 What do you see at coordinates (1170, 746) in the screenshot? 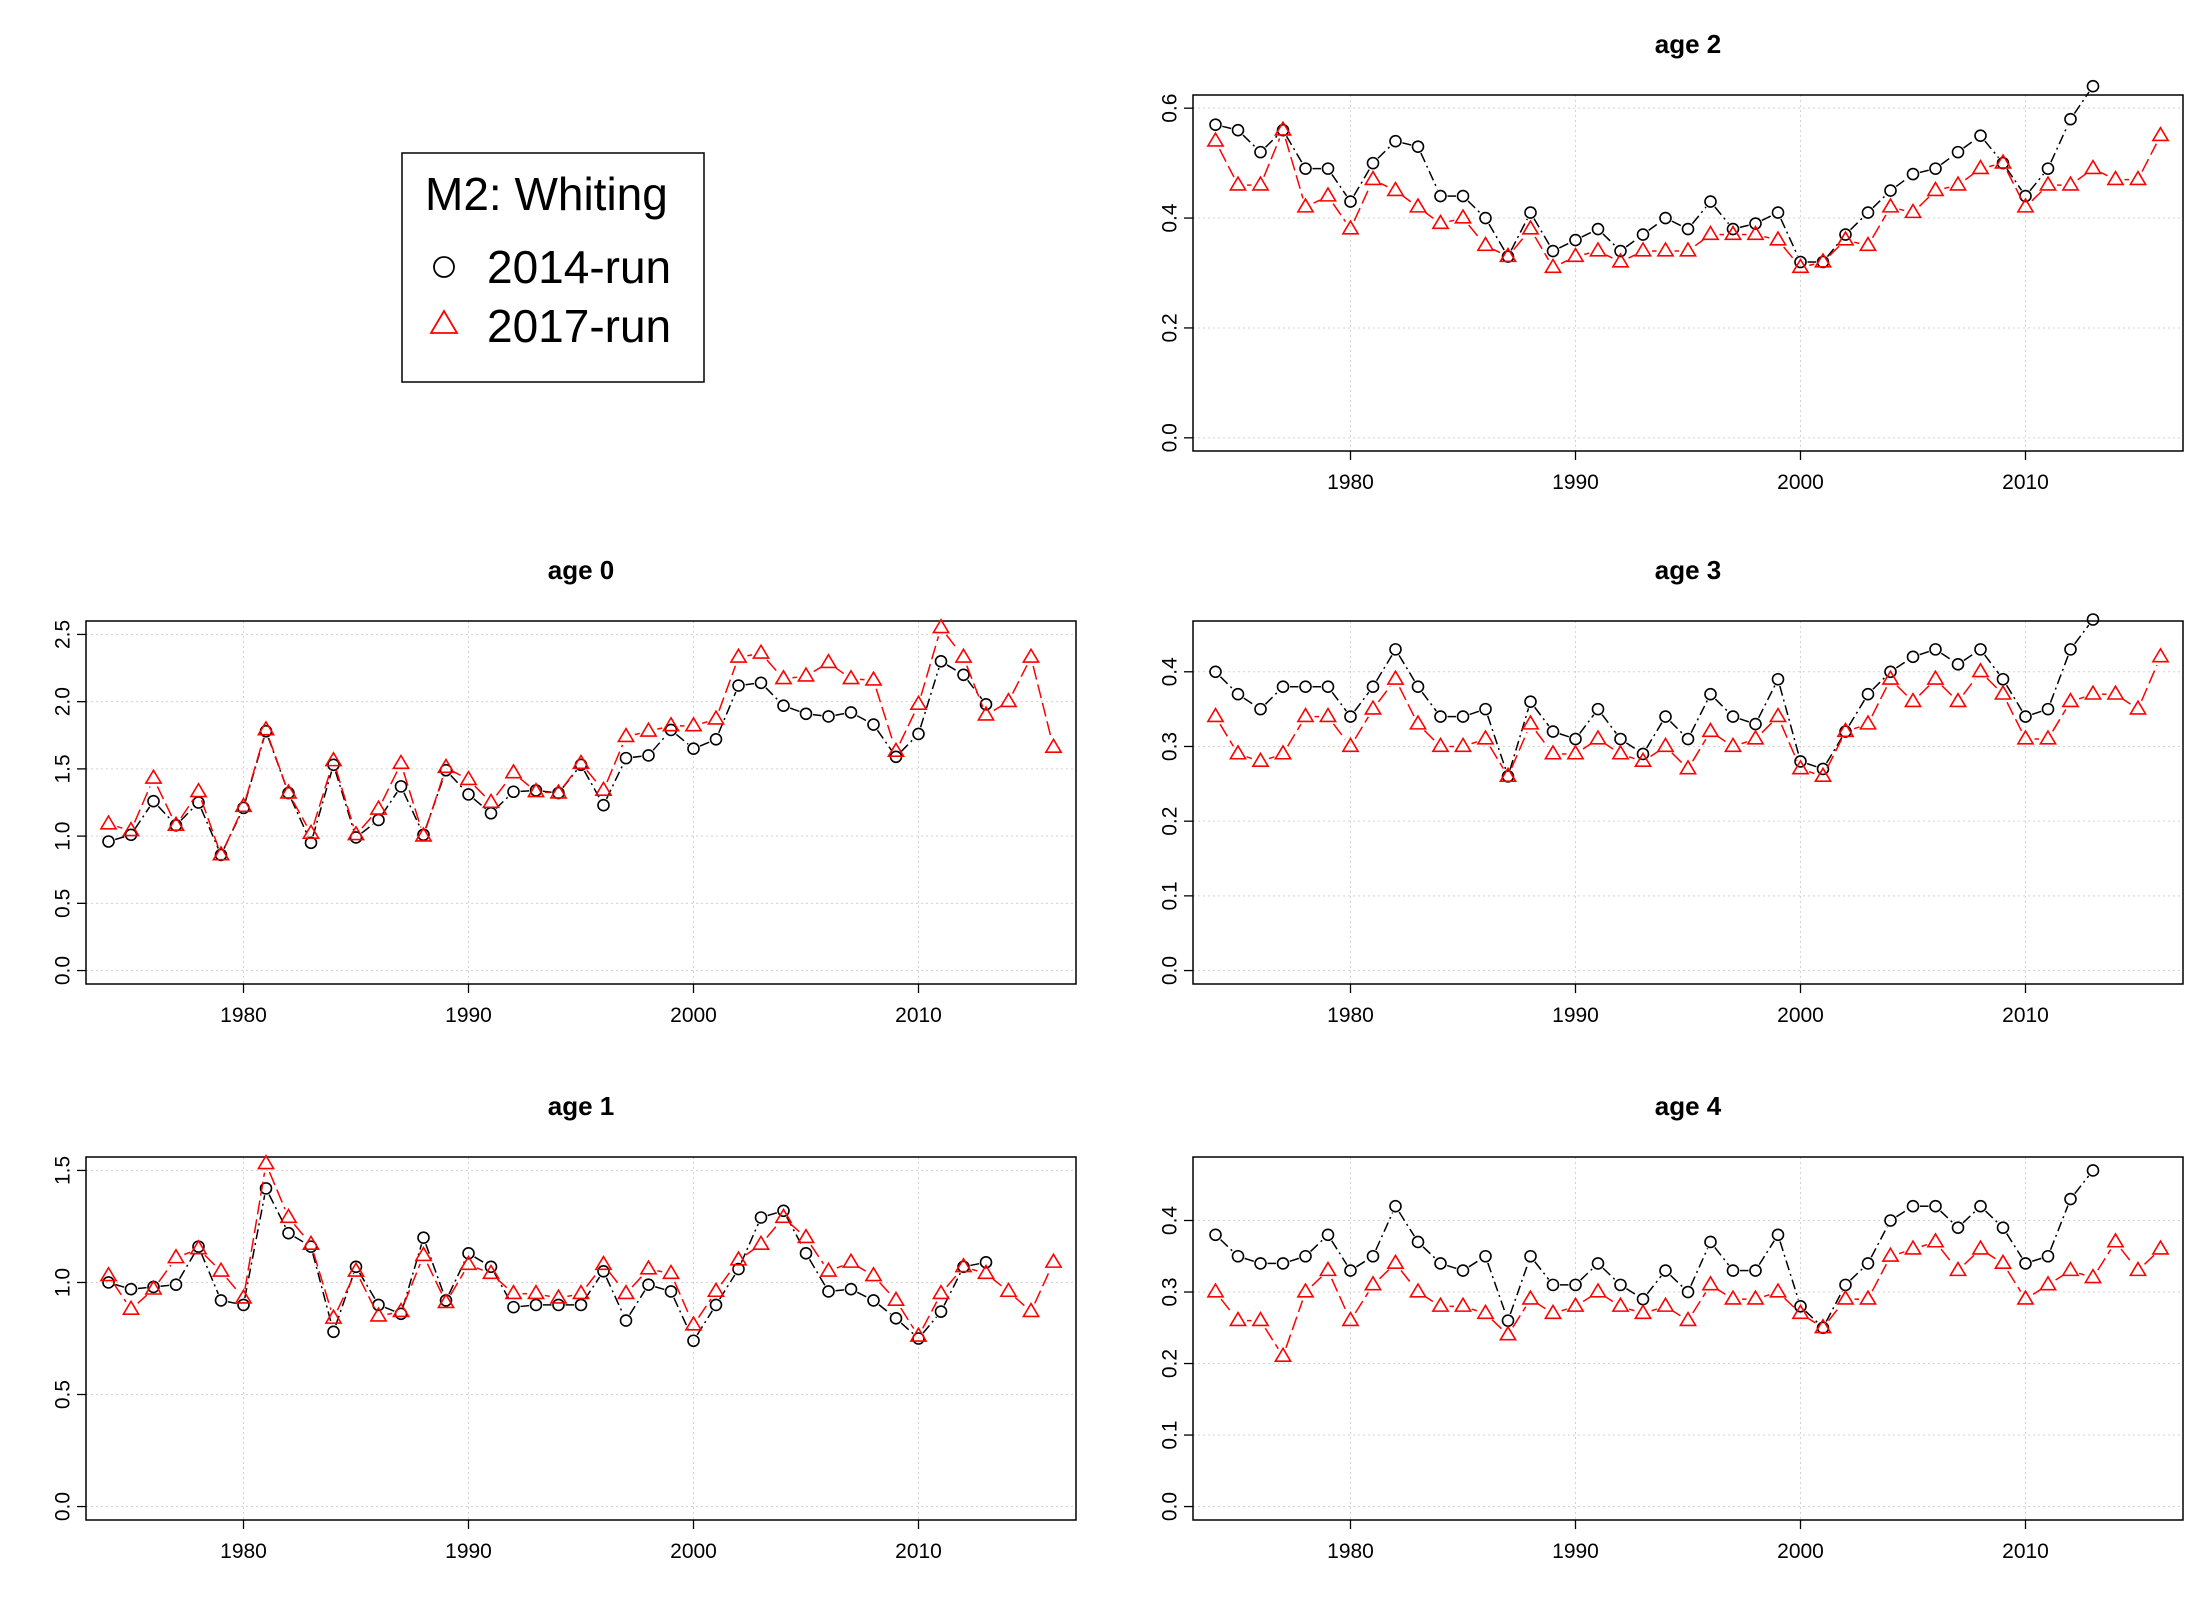
I see `y-tick-label: 0.3` at bounding box center [1170, 746].